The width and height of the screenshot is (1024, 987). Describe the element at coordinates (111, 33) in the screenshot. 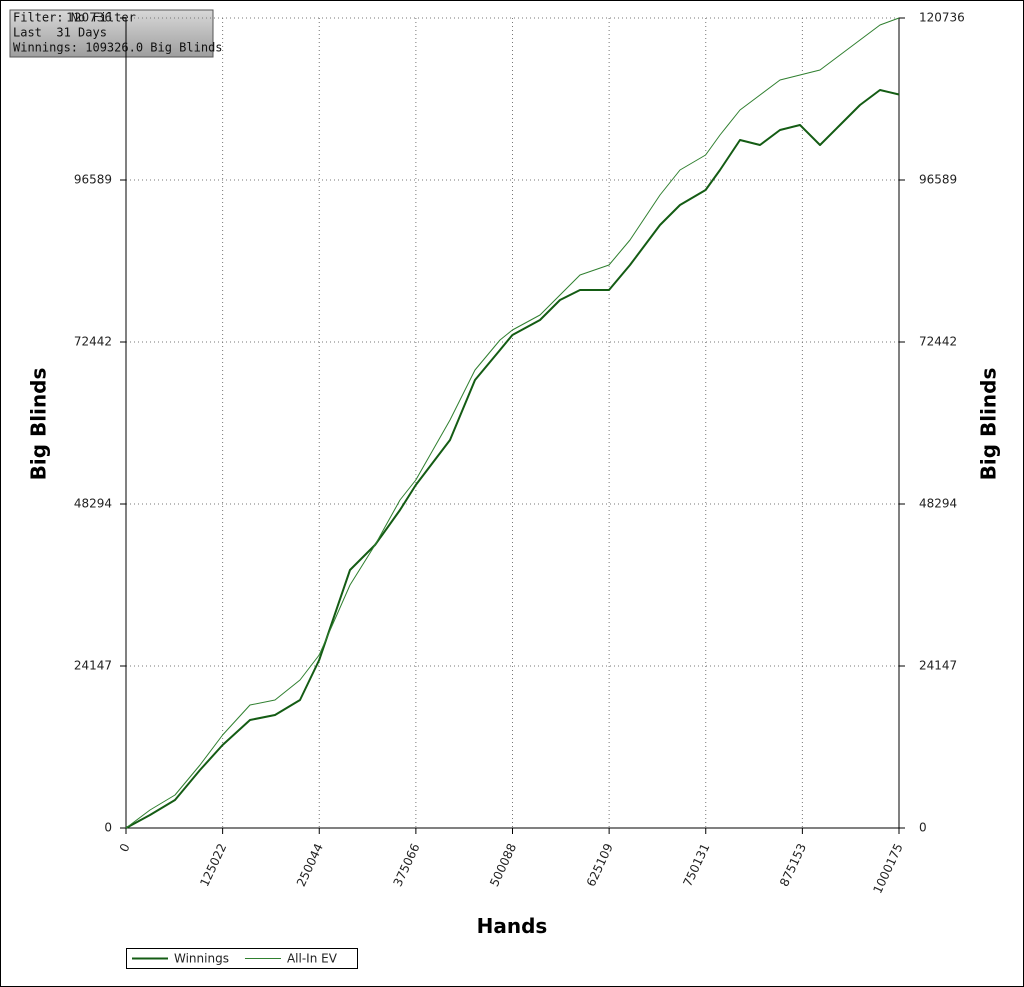

I see `info-box-bg` at that location.